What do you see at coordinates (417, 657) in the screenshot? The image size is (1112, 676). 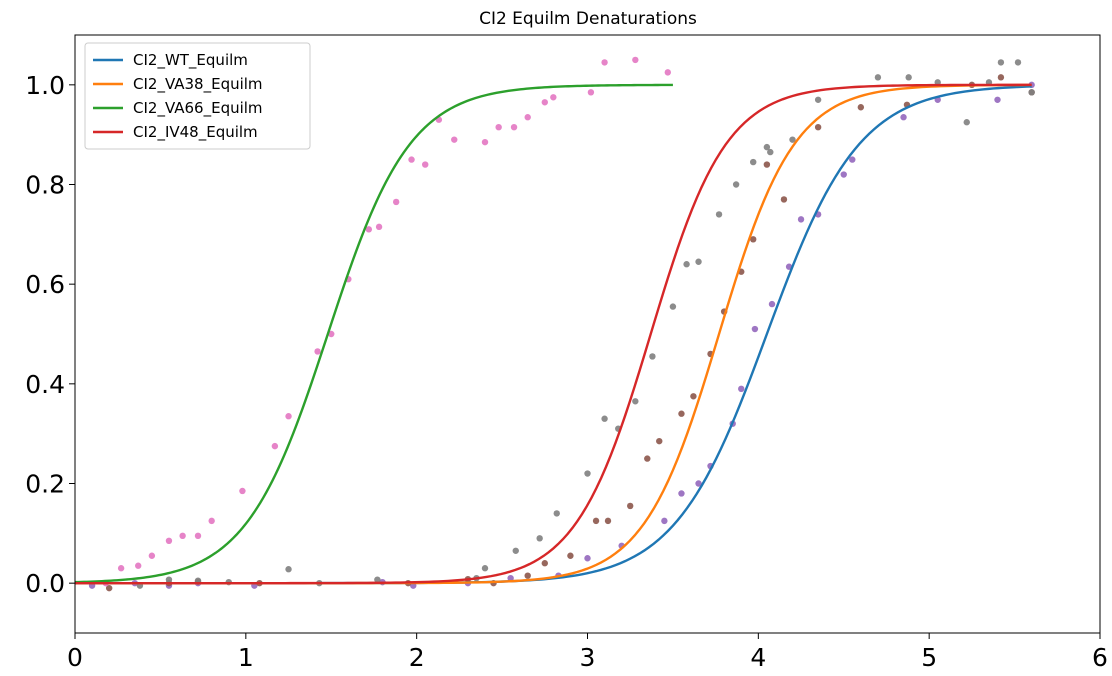 I see `x-tick-label: 2` at bounding box center [417, 657].